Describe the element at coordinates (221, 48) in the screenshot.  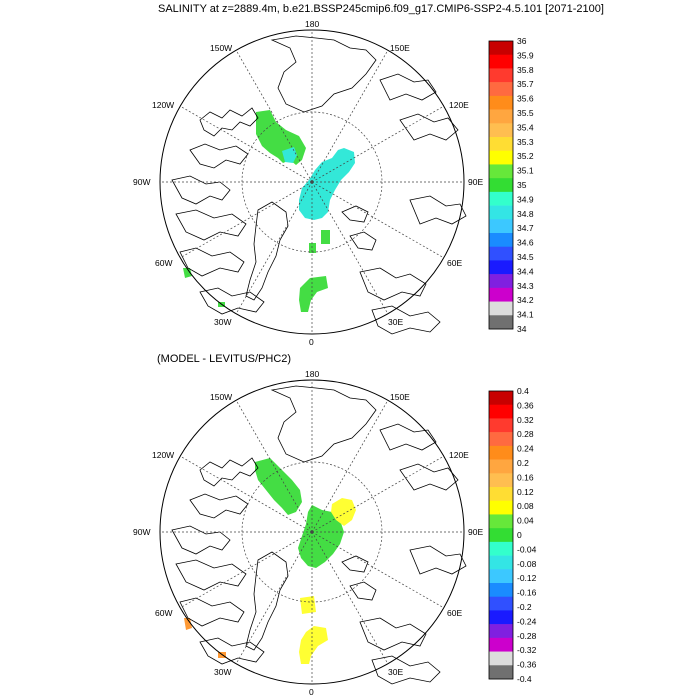
I see `top-lbl-150w: 150W` at that location.